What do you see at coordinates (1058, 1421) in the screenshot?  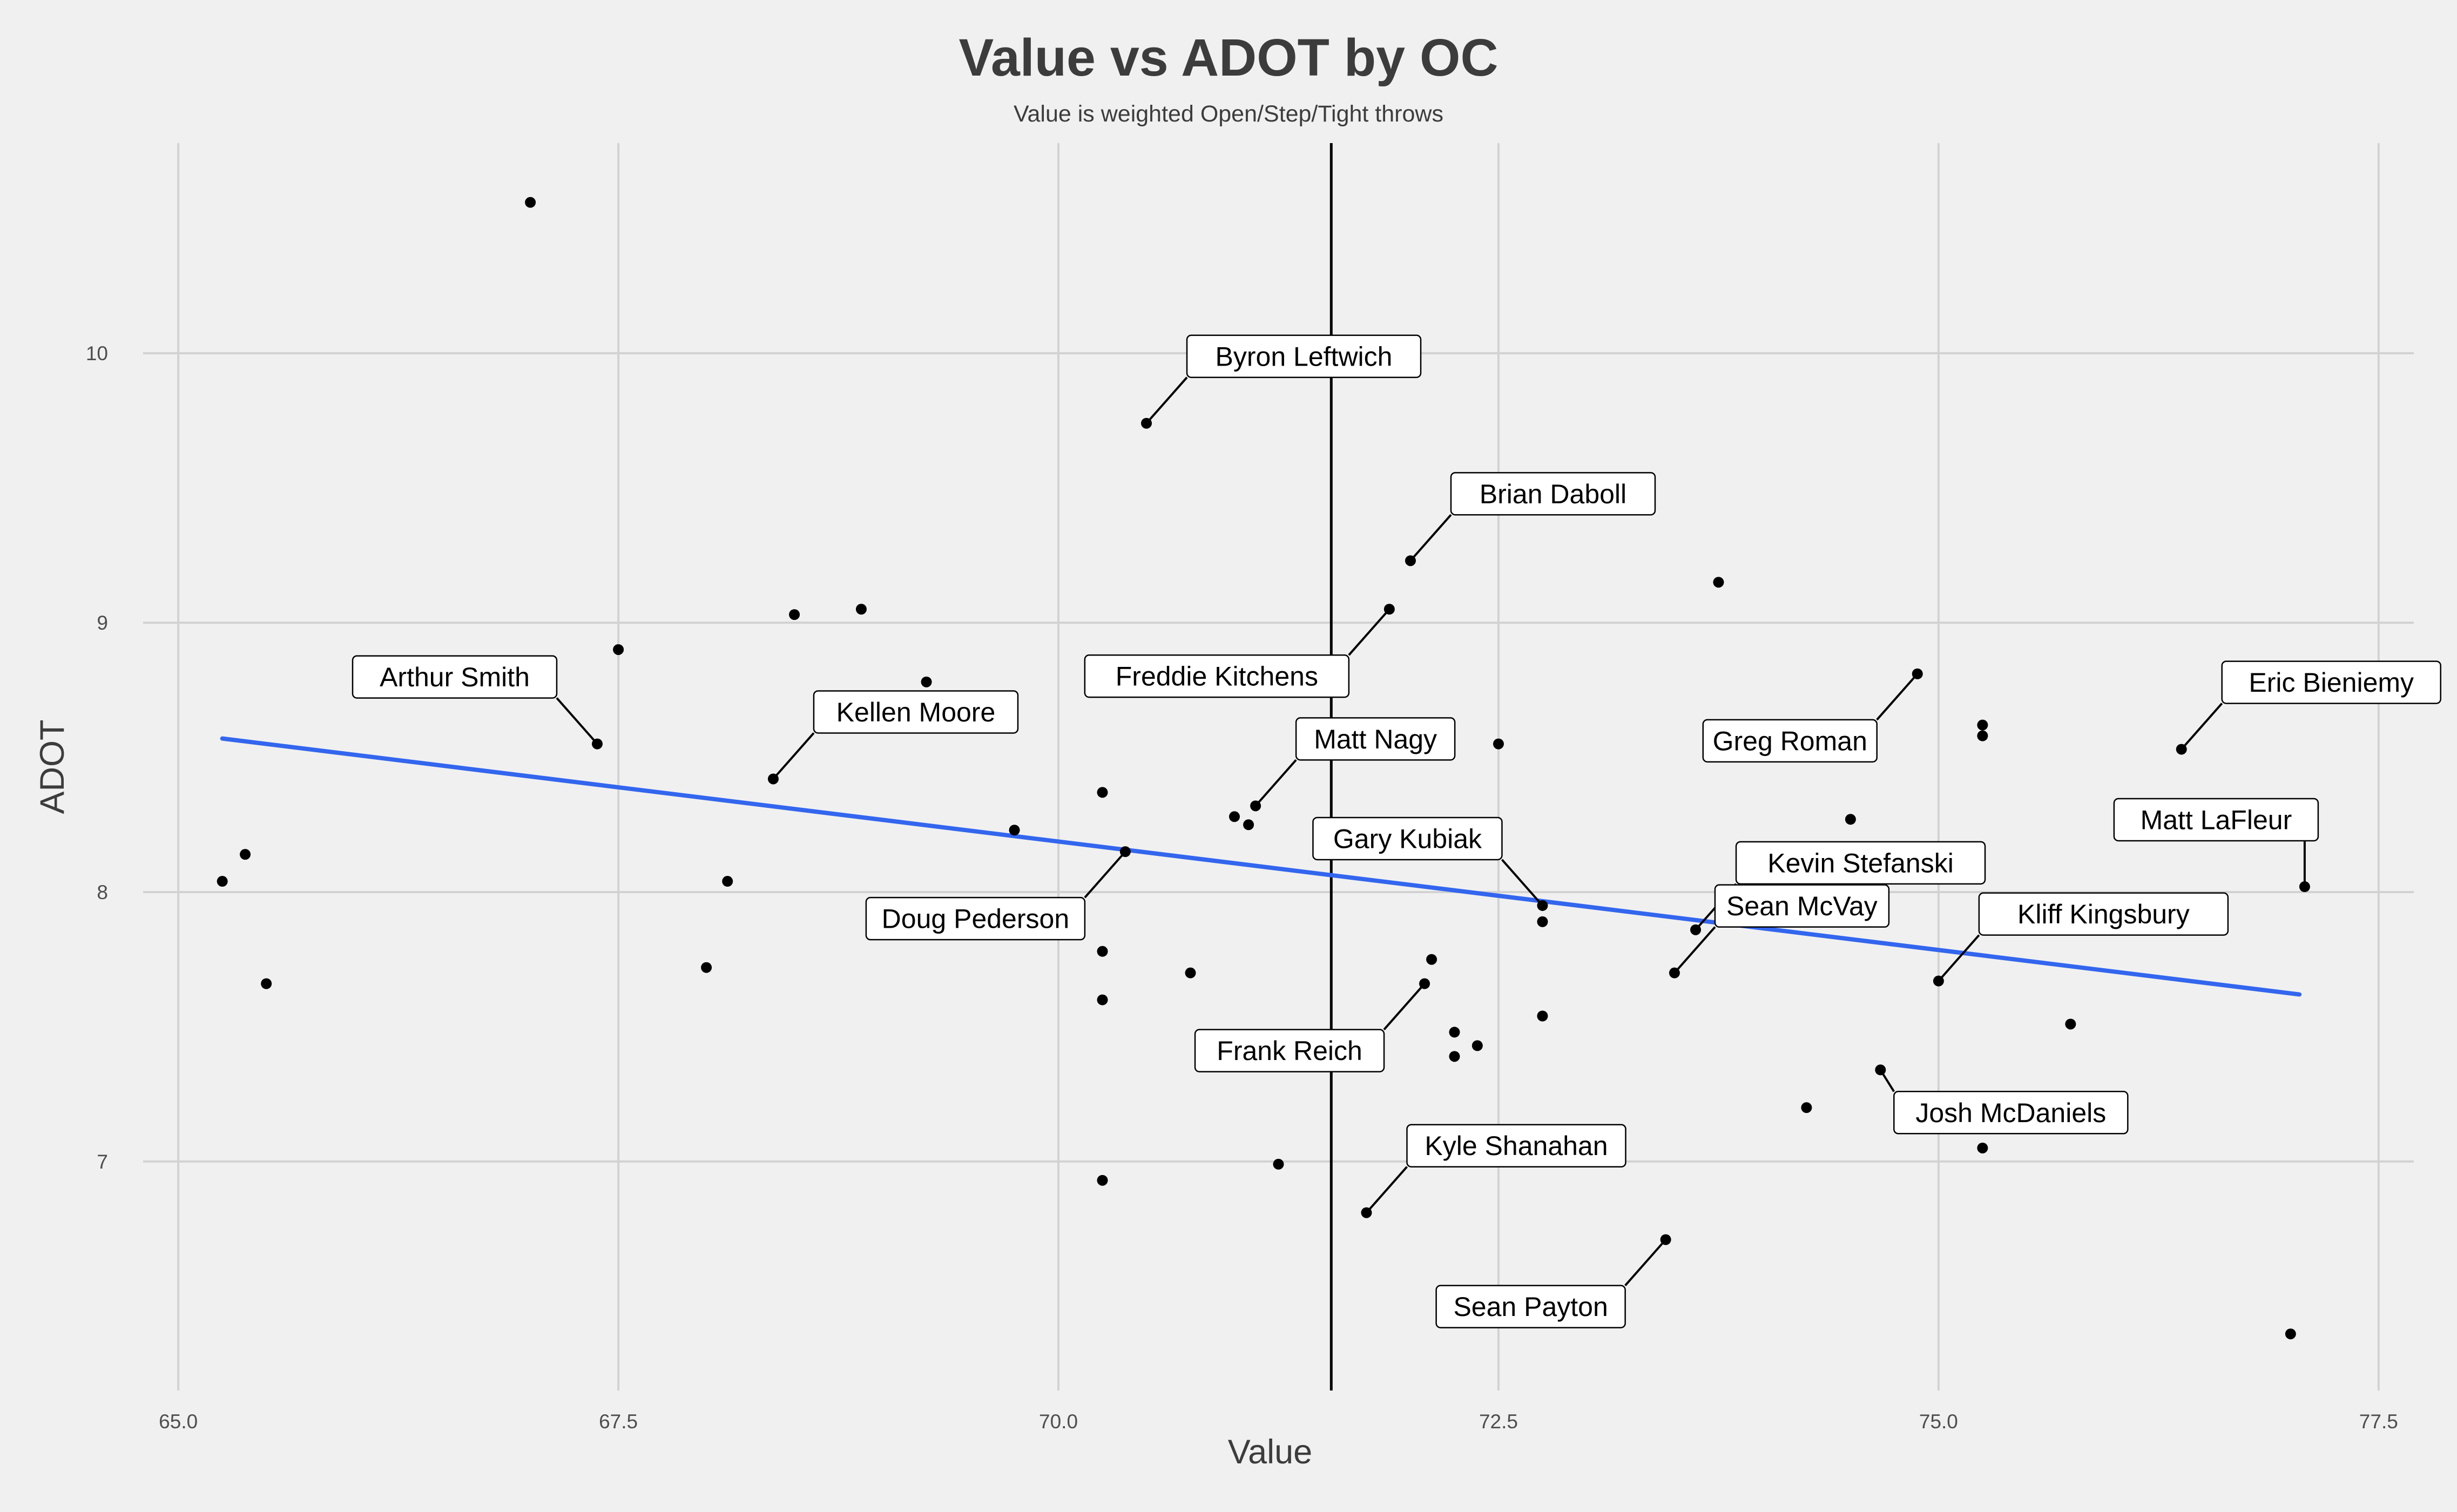 I see `x-tick-label: 70.0` at bounding box center [1058, 1421].